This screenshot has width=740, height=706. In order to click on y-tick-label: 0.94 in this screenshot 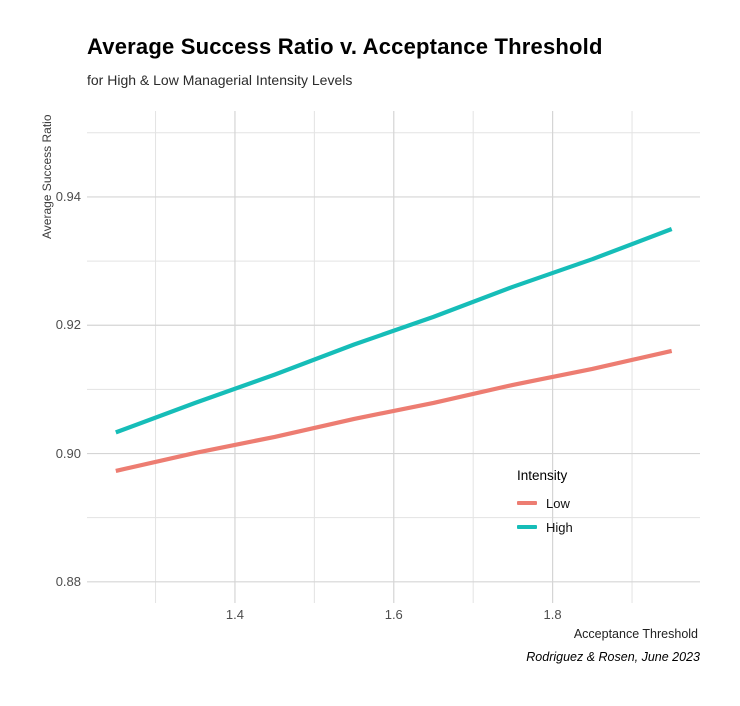, I will do `click(68, 196)`.